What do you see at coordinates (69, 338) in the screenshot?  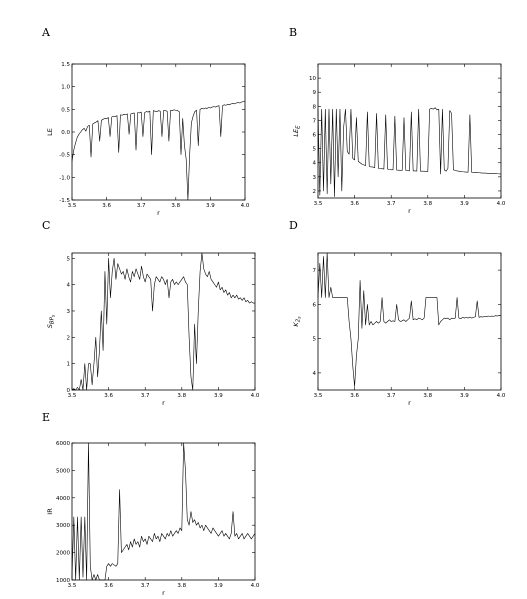 I see `y-tick-label-c-2: 2` at bounding box center [69, 338].